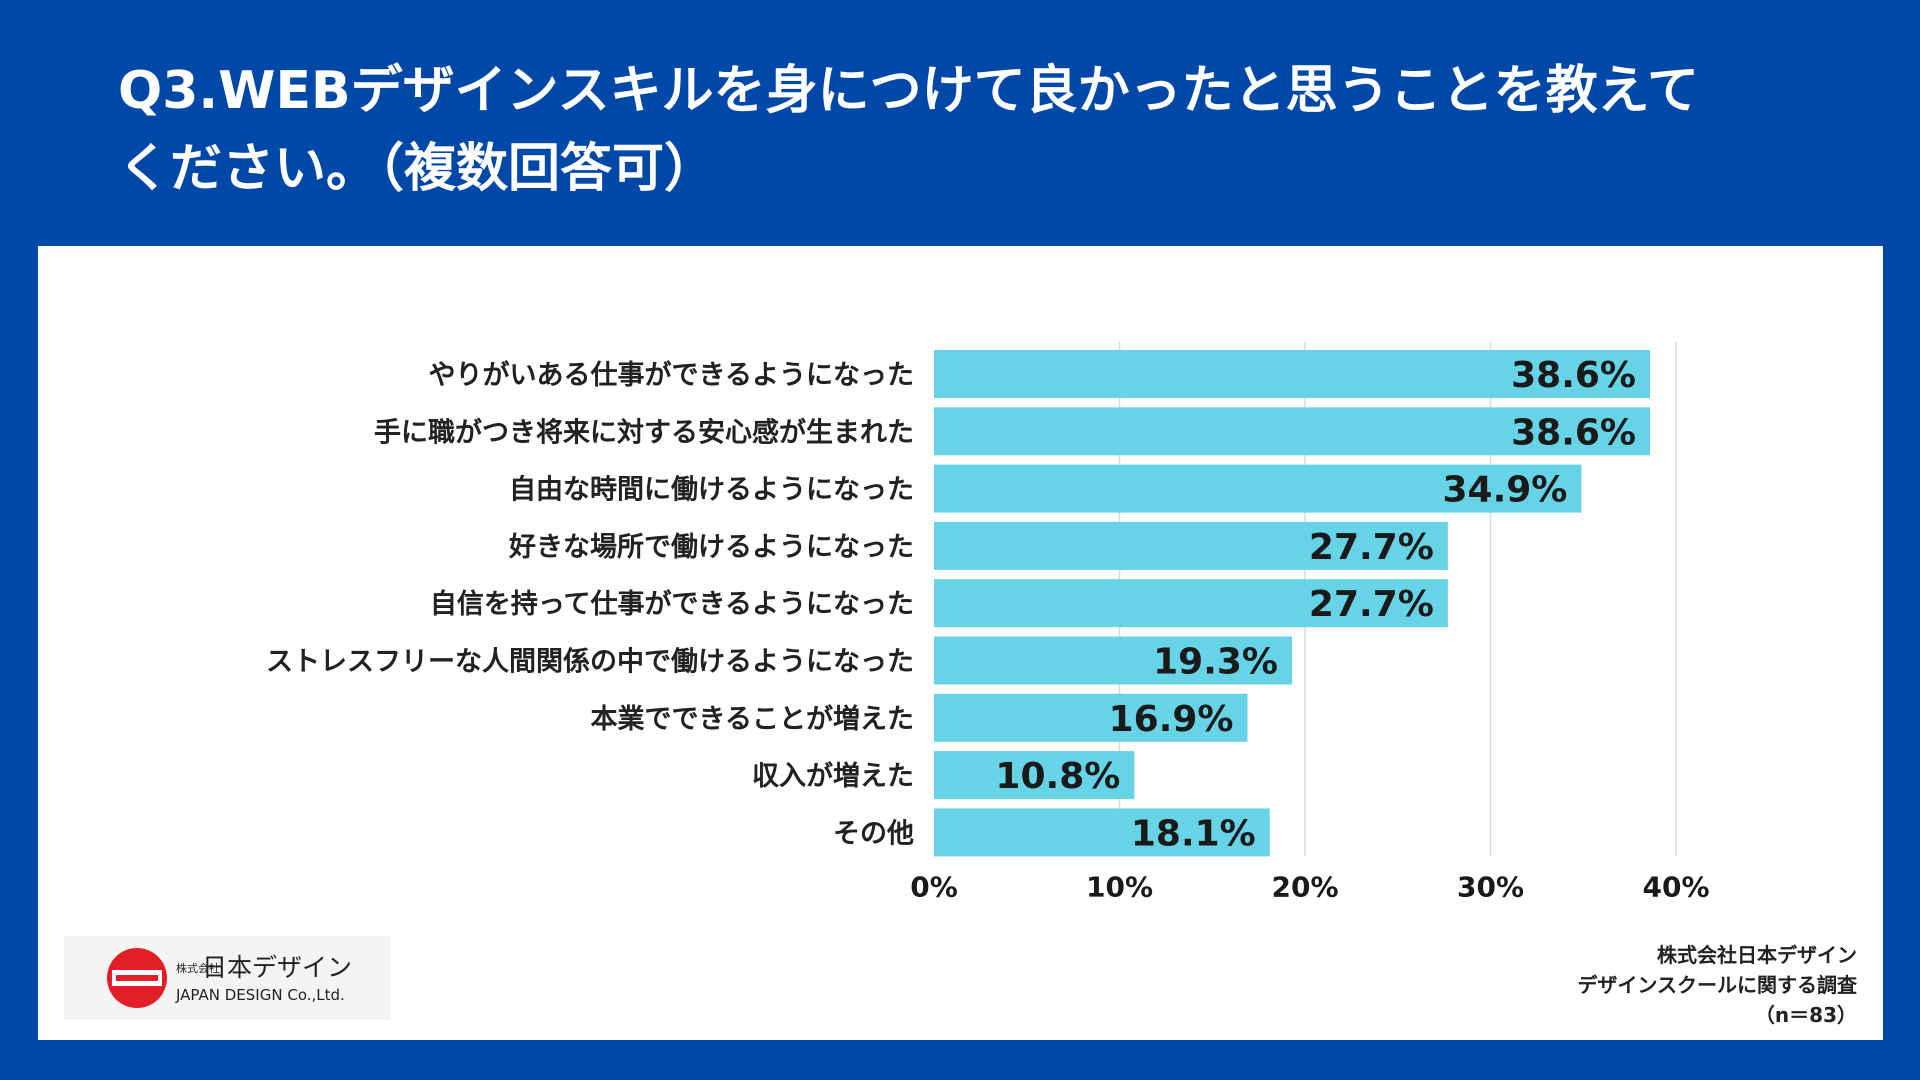 The height and width of the screenshot is (1080, 1920). Describe the element at coordinates (1215, 662) in the screenshot. I see `bar-value-label: 19.3%` at that location.